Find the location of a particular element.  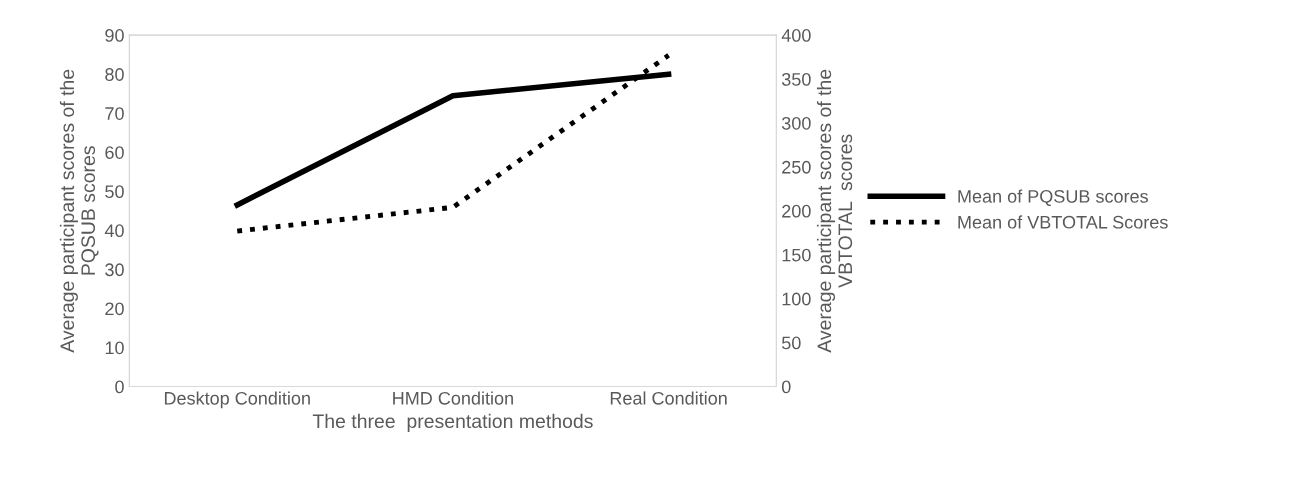

y2-tick-label: 200 is located at coordinates (796, 211).